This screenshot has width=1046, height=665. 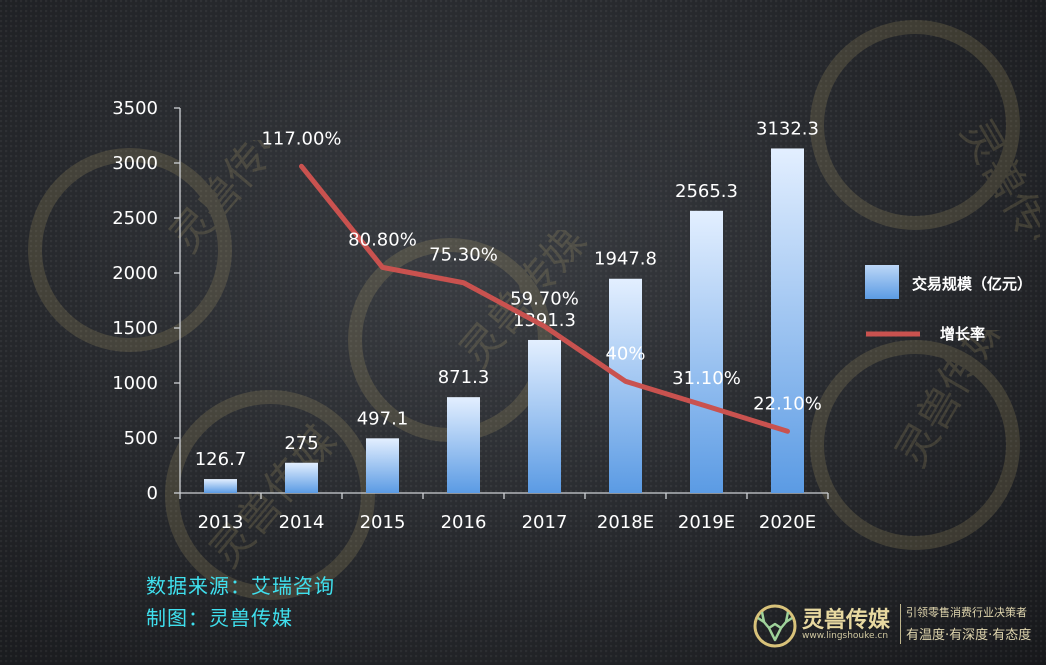 I want to click on x-tick-label: 2014, so click(x=302, y=522).